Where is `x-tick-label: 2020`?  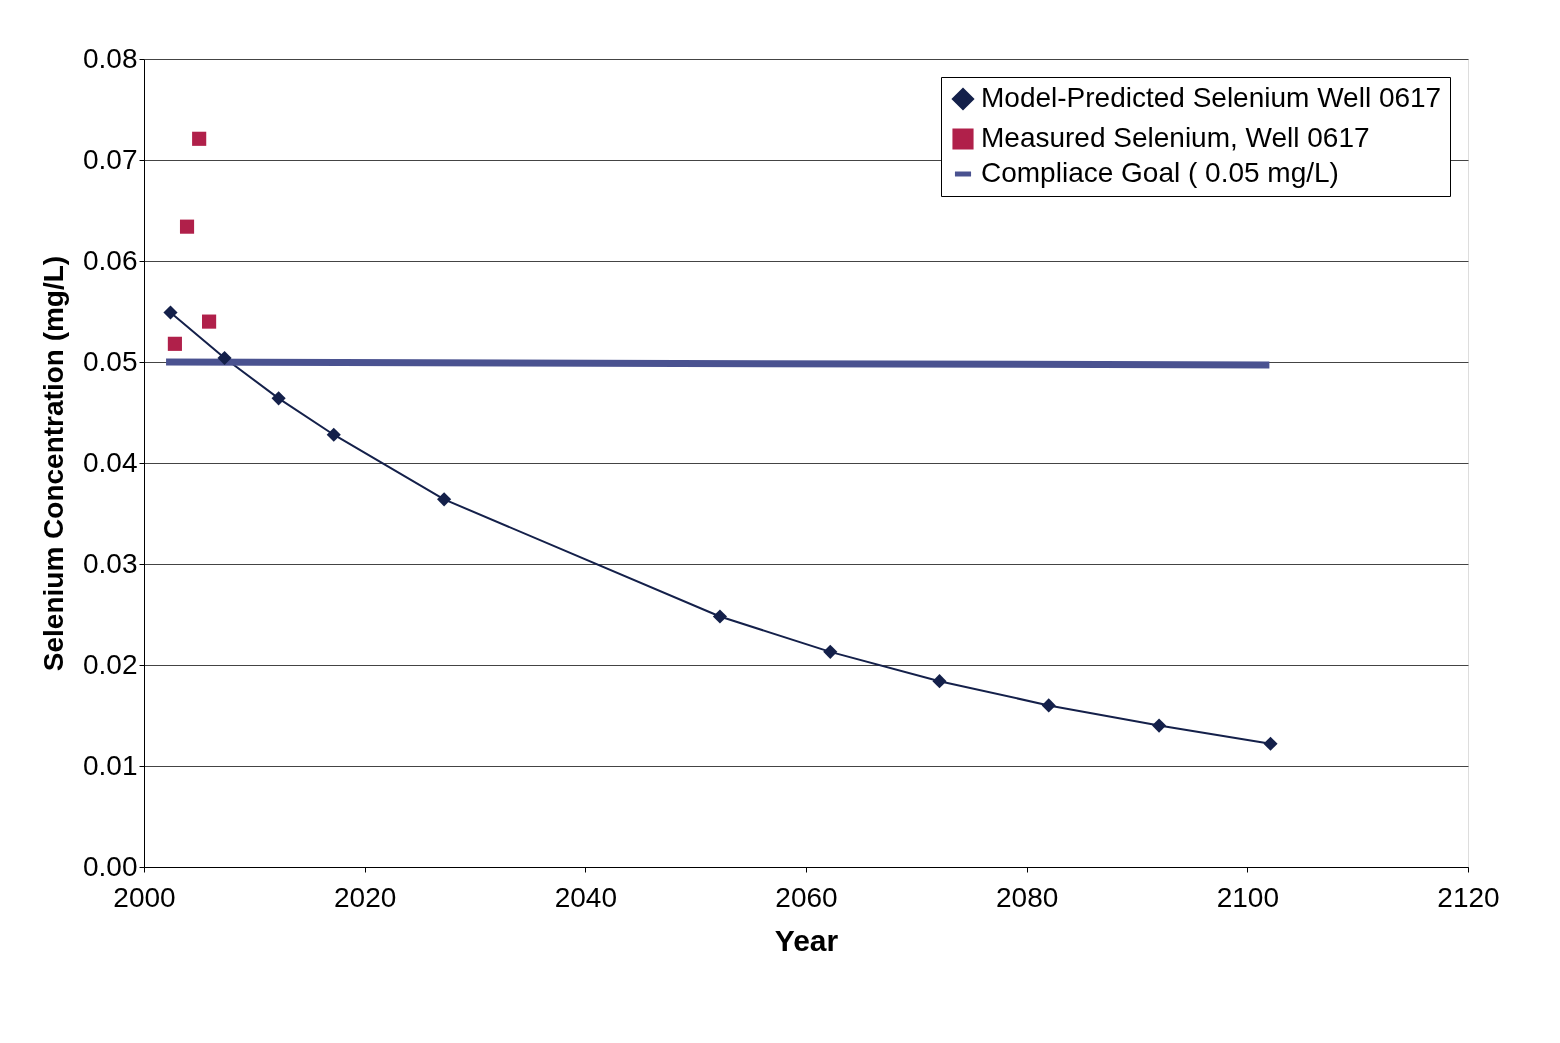
x-tick-label: 2020 is located at coordinates (365, 897).